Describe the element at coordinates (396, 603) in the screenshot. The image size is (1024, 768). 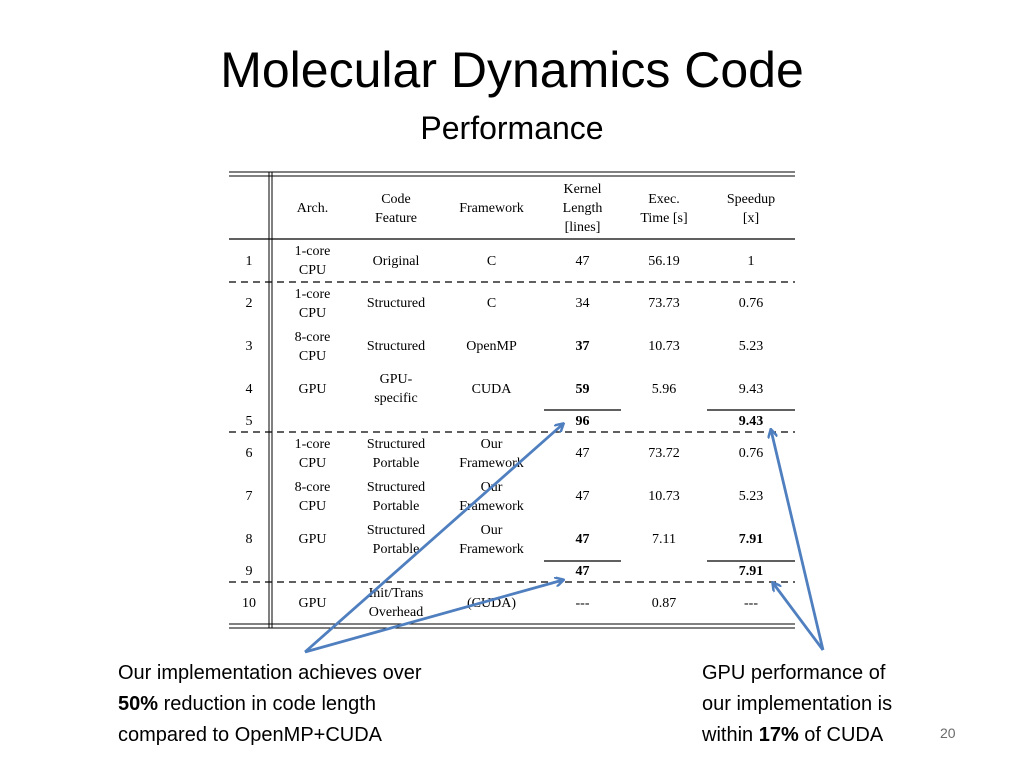
I see `row-10-code-feature: Init/Trans Overhead` at that location.